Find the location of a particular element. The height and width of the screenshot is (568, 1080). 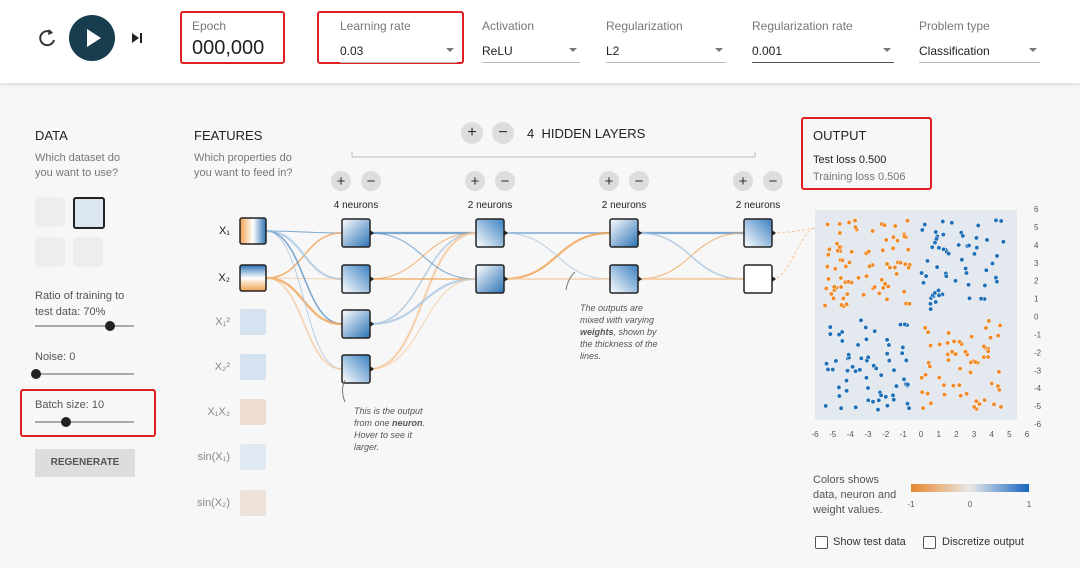

add-neuron is located at coordinates (609, 181).